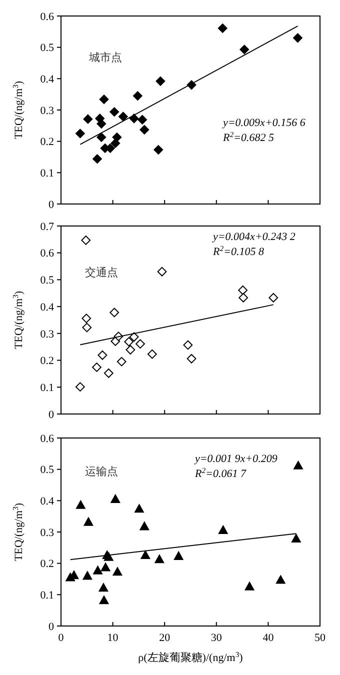 The height and width of the screenshot is (675, 340). Describe the element at coordinates (105, 57) in the screenshot. I see `annotation: 城市点` at that location.